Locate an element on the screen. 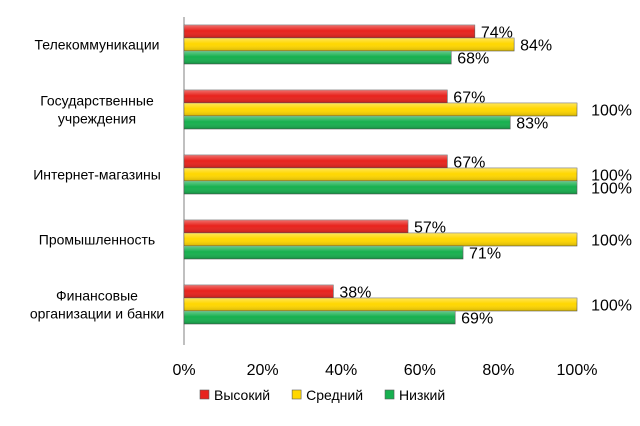 The height and width of the screenshot is (426, 640). x-tick-label: 0% is located at coordinates (183, 370).